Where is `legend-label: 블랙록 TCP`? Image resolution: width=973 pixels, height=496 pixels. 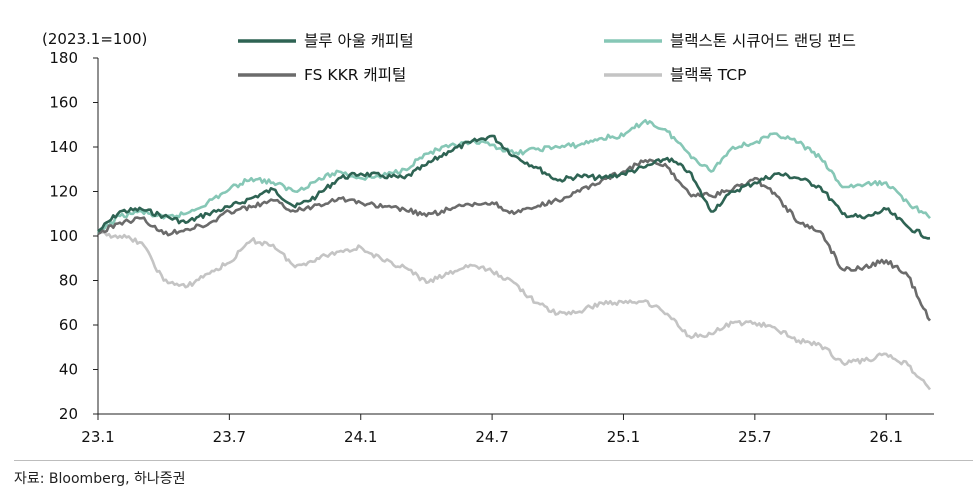
legend-label: 블랙록 TCP is located at coordinates (708, 75).